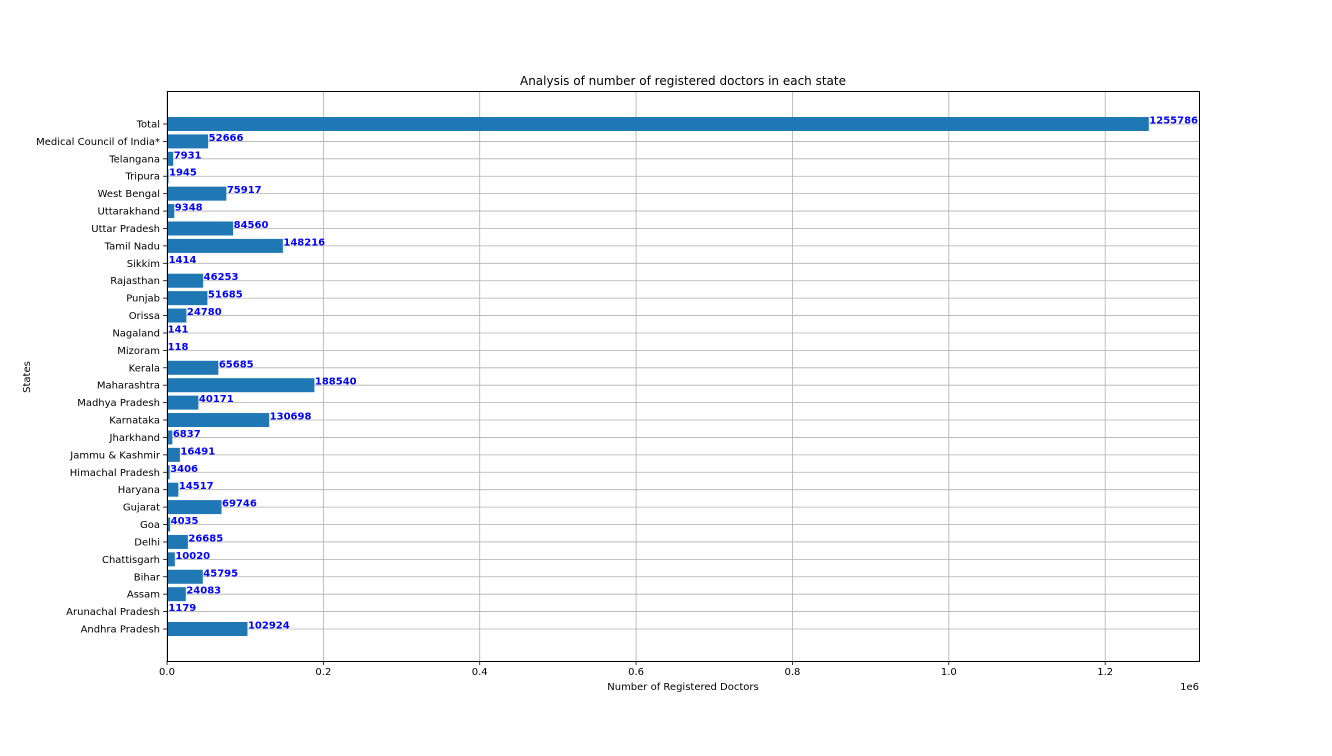 This screenshot has width=1332, height=756. I want to click on data-label: 52666, so click(226, 138).